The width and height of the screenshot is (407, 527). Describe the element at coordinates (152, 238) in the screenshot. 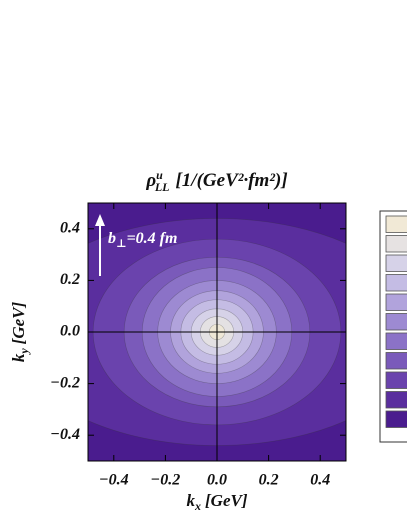

I see `annotation-text: =0.4 fm` at that location.